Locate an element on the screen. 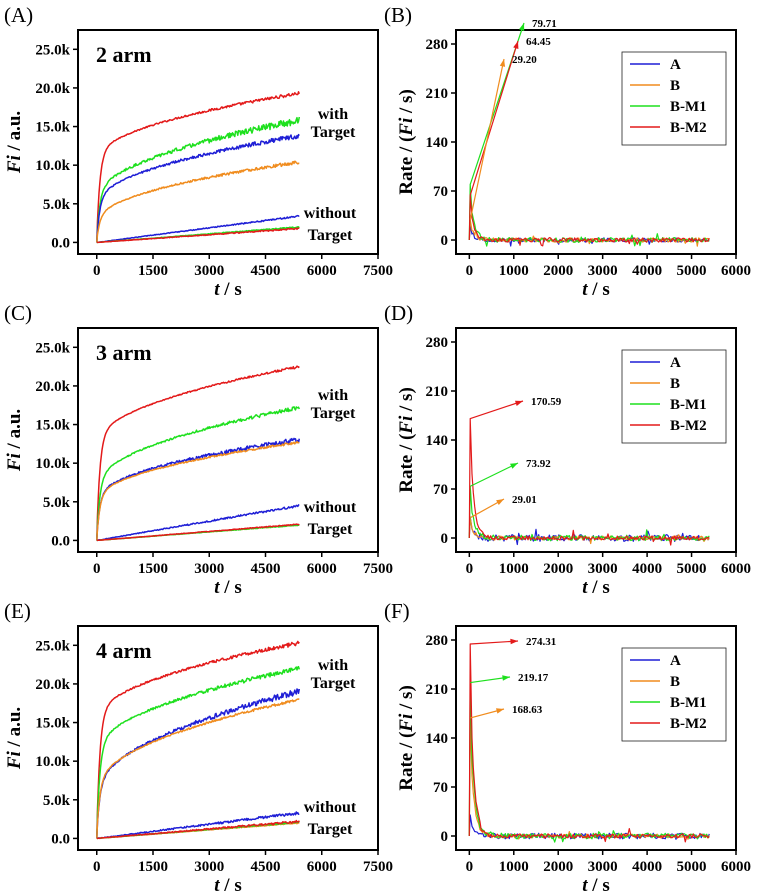 The height and width of the screenshot is (894, 766). x-tick-label: 1500 is located at coordinates (153, 867).